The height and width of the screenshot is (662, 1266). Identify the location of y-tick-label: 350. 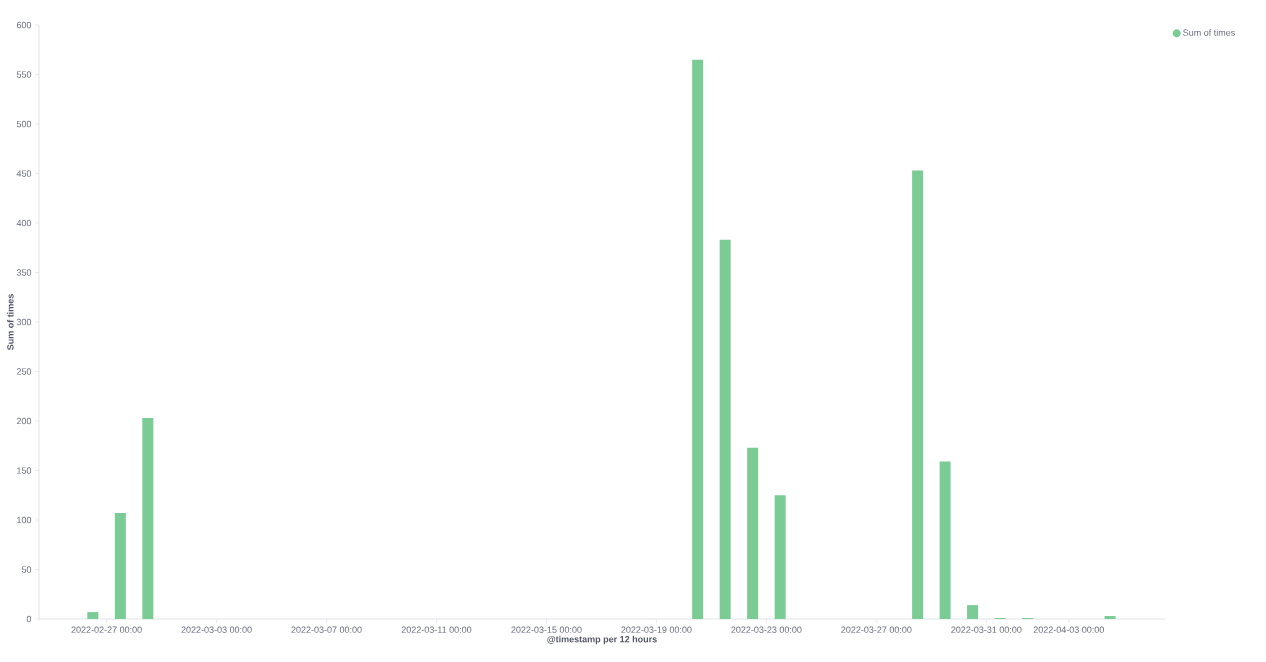
(24, 272).